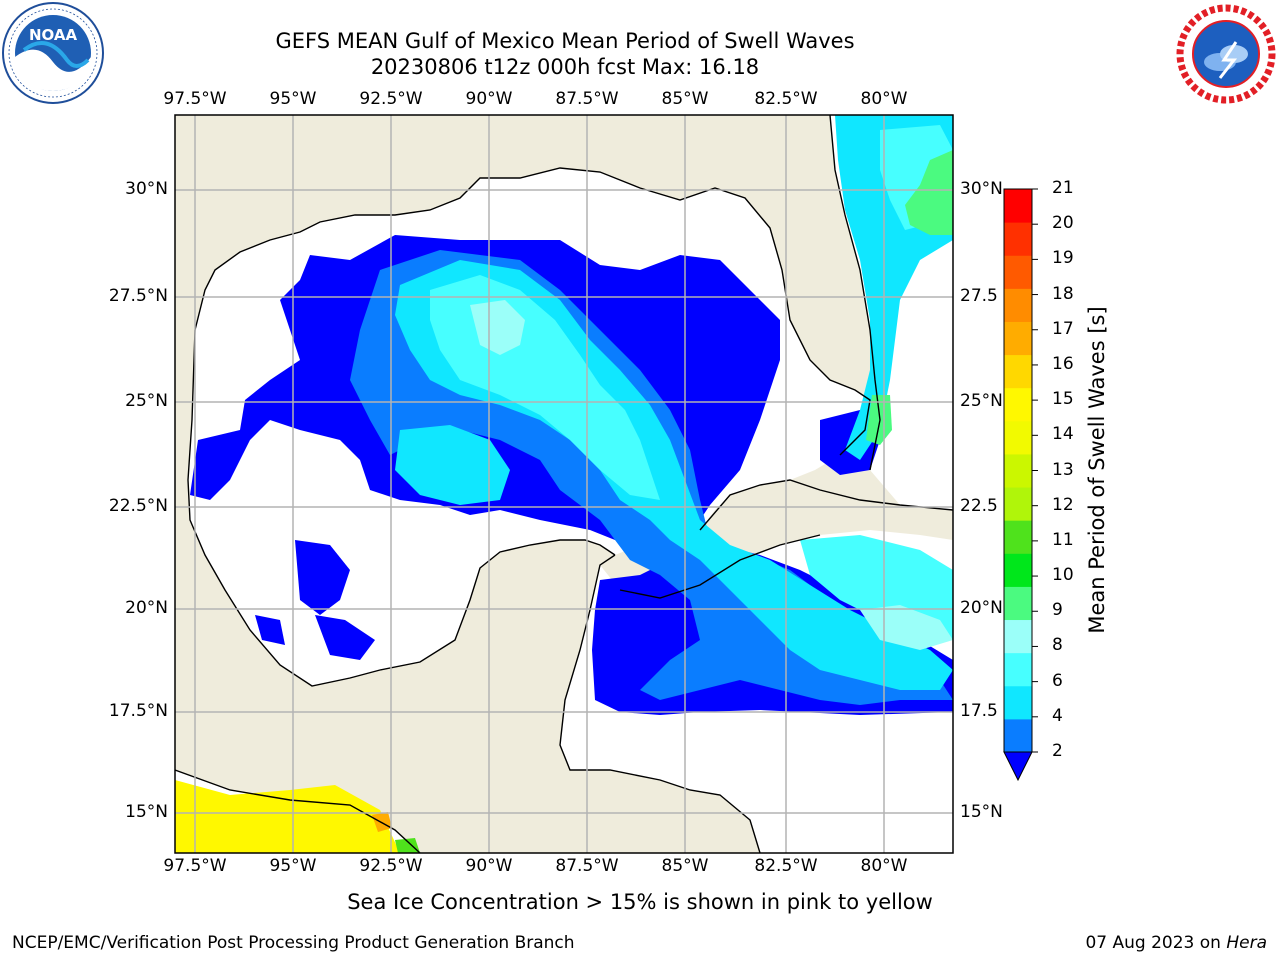  I want to click on colorbar-tick-label: 18, so click(1063, 293).